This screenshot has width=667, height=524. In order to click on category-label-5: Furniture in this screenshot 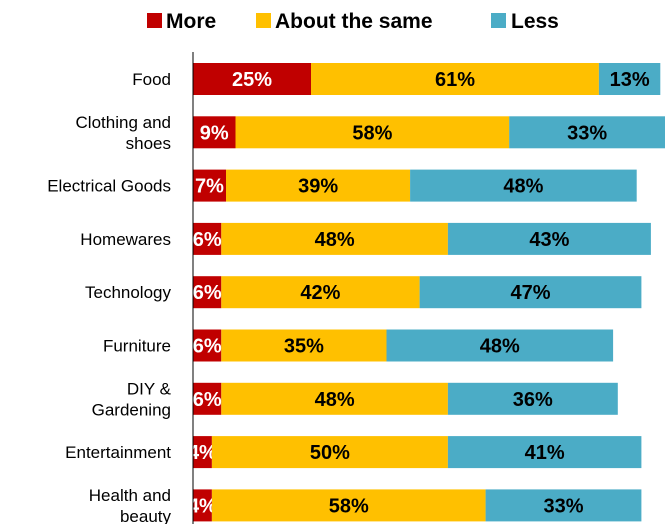, I will do `click(137, 346)`.